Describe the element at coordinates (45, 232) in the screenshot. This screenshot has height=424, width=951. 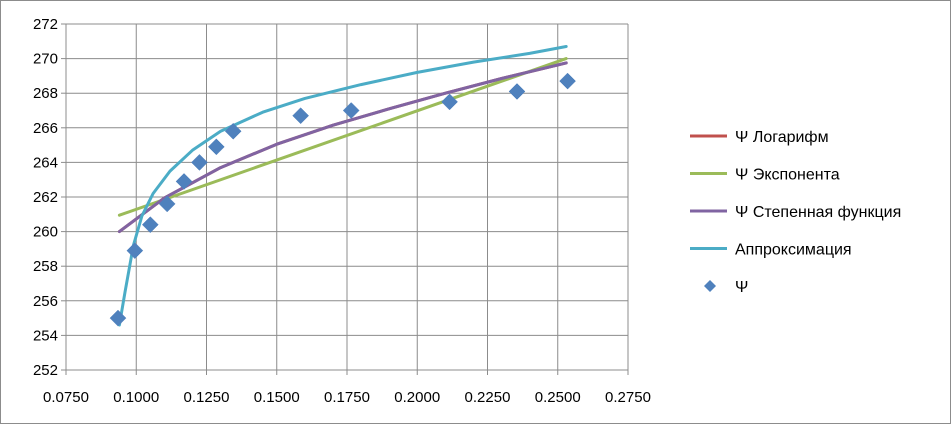
I see `y-tick-label: 260` at that location.